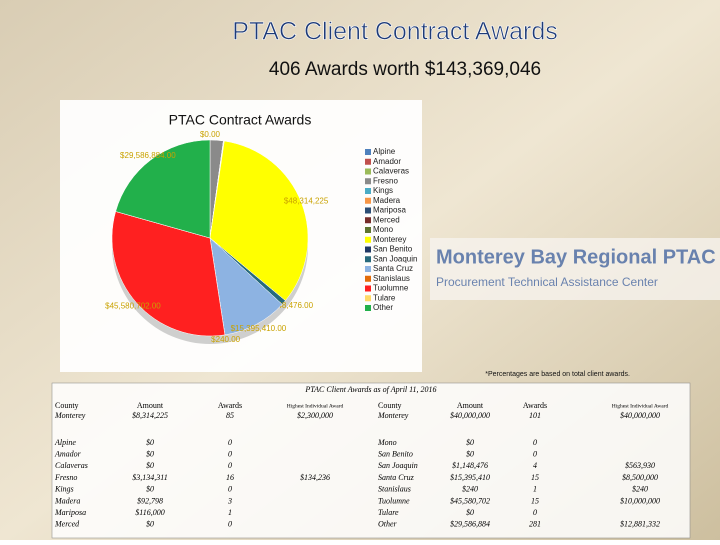  What do you see at coordinates (383, 190) in the screenshot?
I see `legend-label: Kings` at bounding box center [383, 190].